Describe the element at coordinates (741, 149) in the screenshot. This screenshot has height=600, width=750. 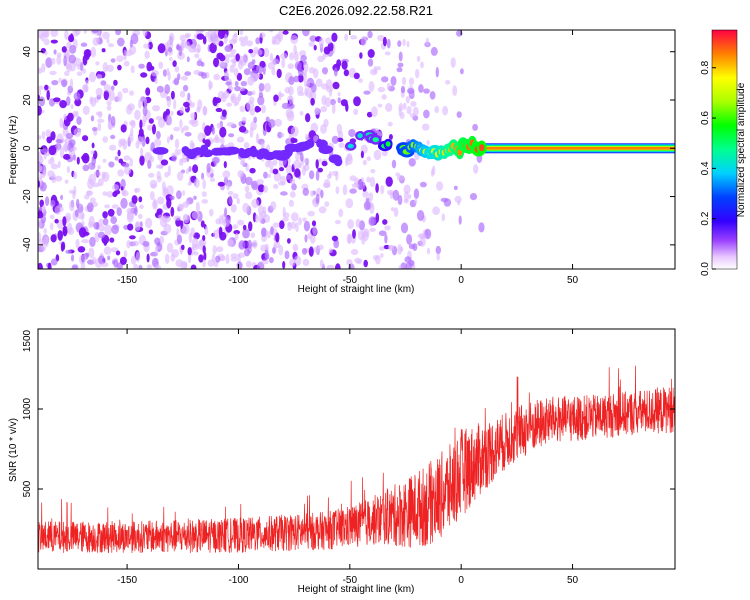
I see `colorbar-label: Normalized spectral amplitude` at that location.